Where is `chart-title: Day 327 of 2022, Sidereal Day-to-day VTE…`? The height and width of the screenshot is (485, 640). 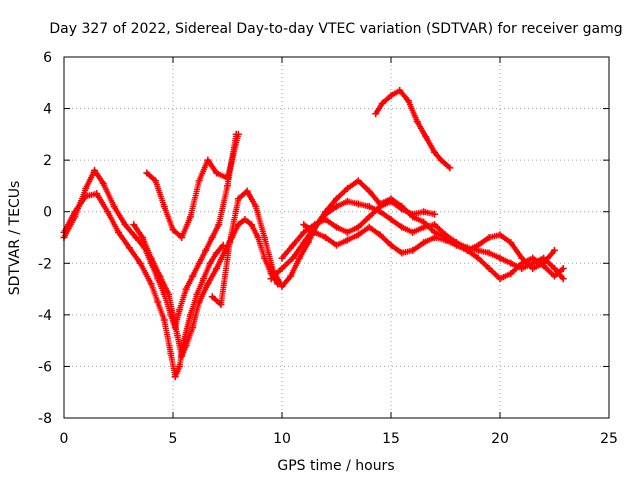
chart-title: Day 327 of 2022, Sidereal Day-to-day VTE… is located at coordinates (335, 29).